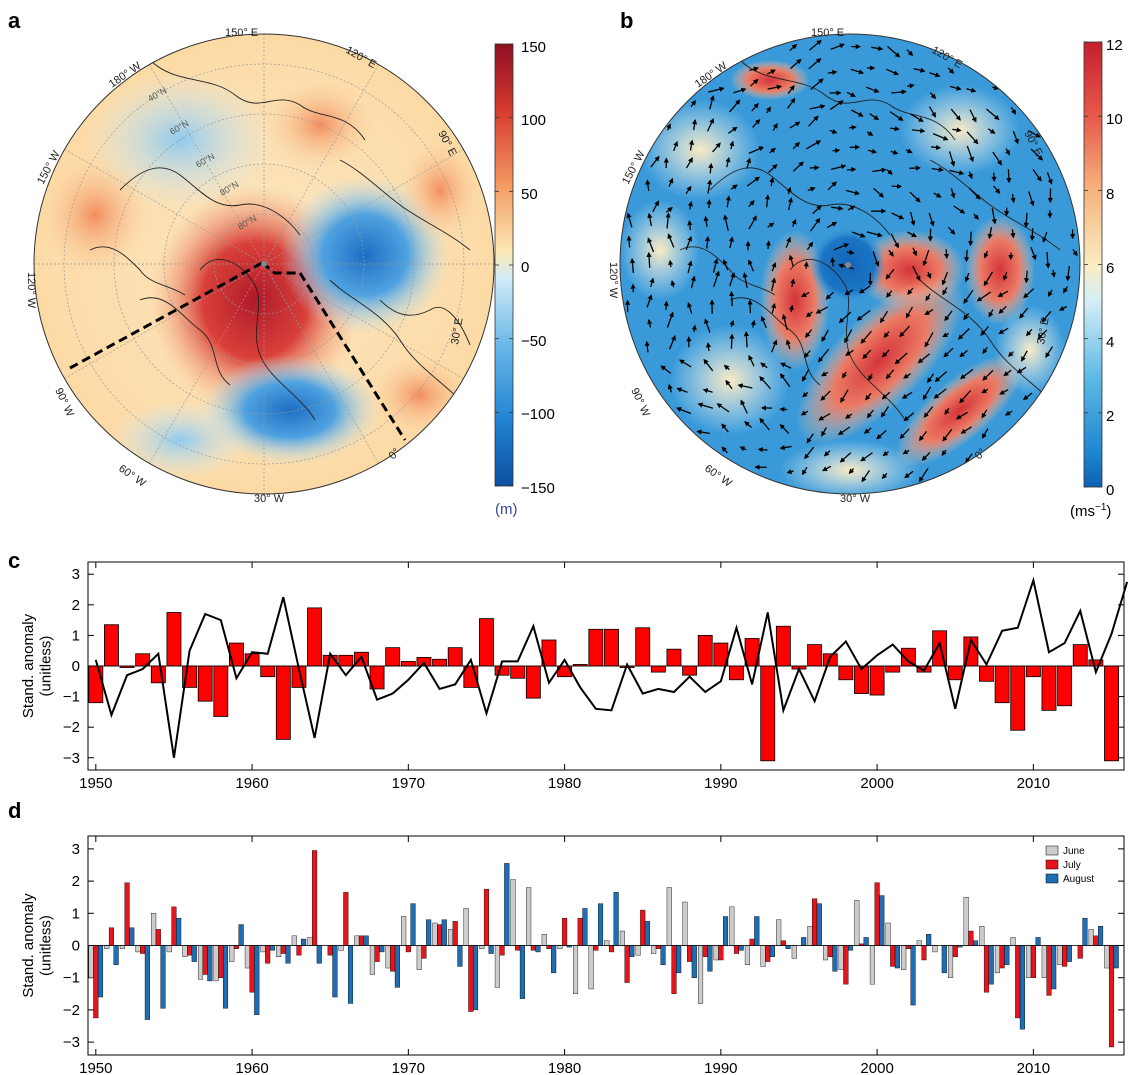 The image size is (1129, 1075). I want to click on d-xtick-label: 1980, so click(564, 1067).